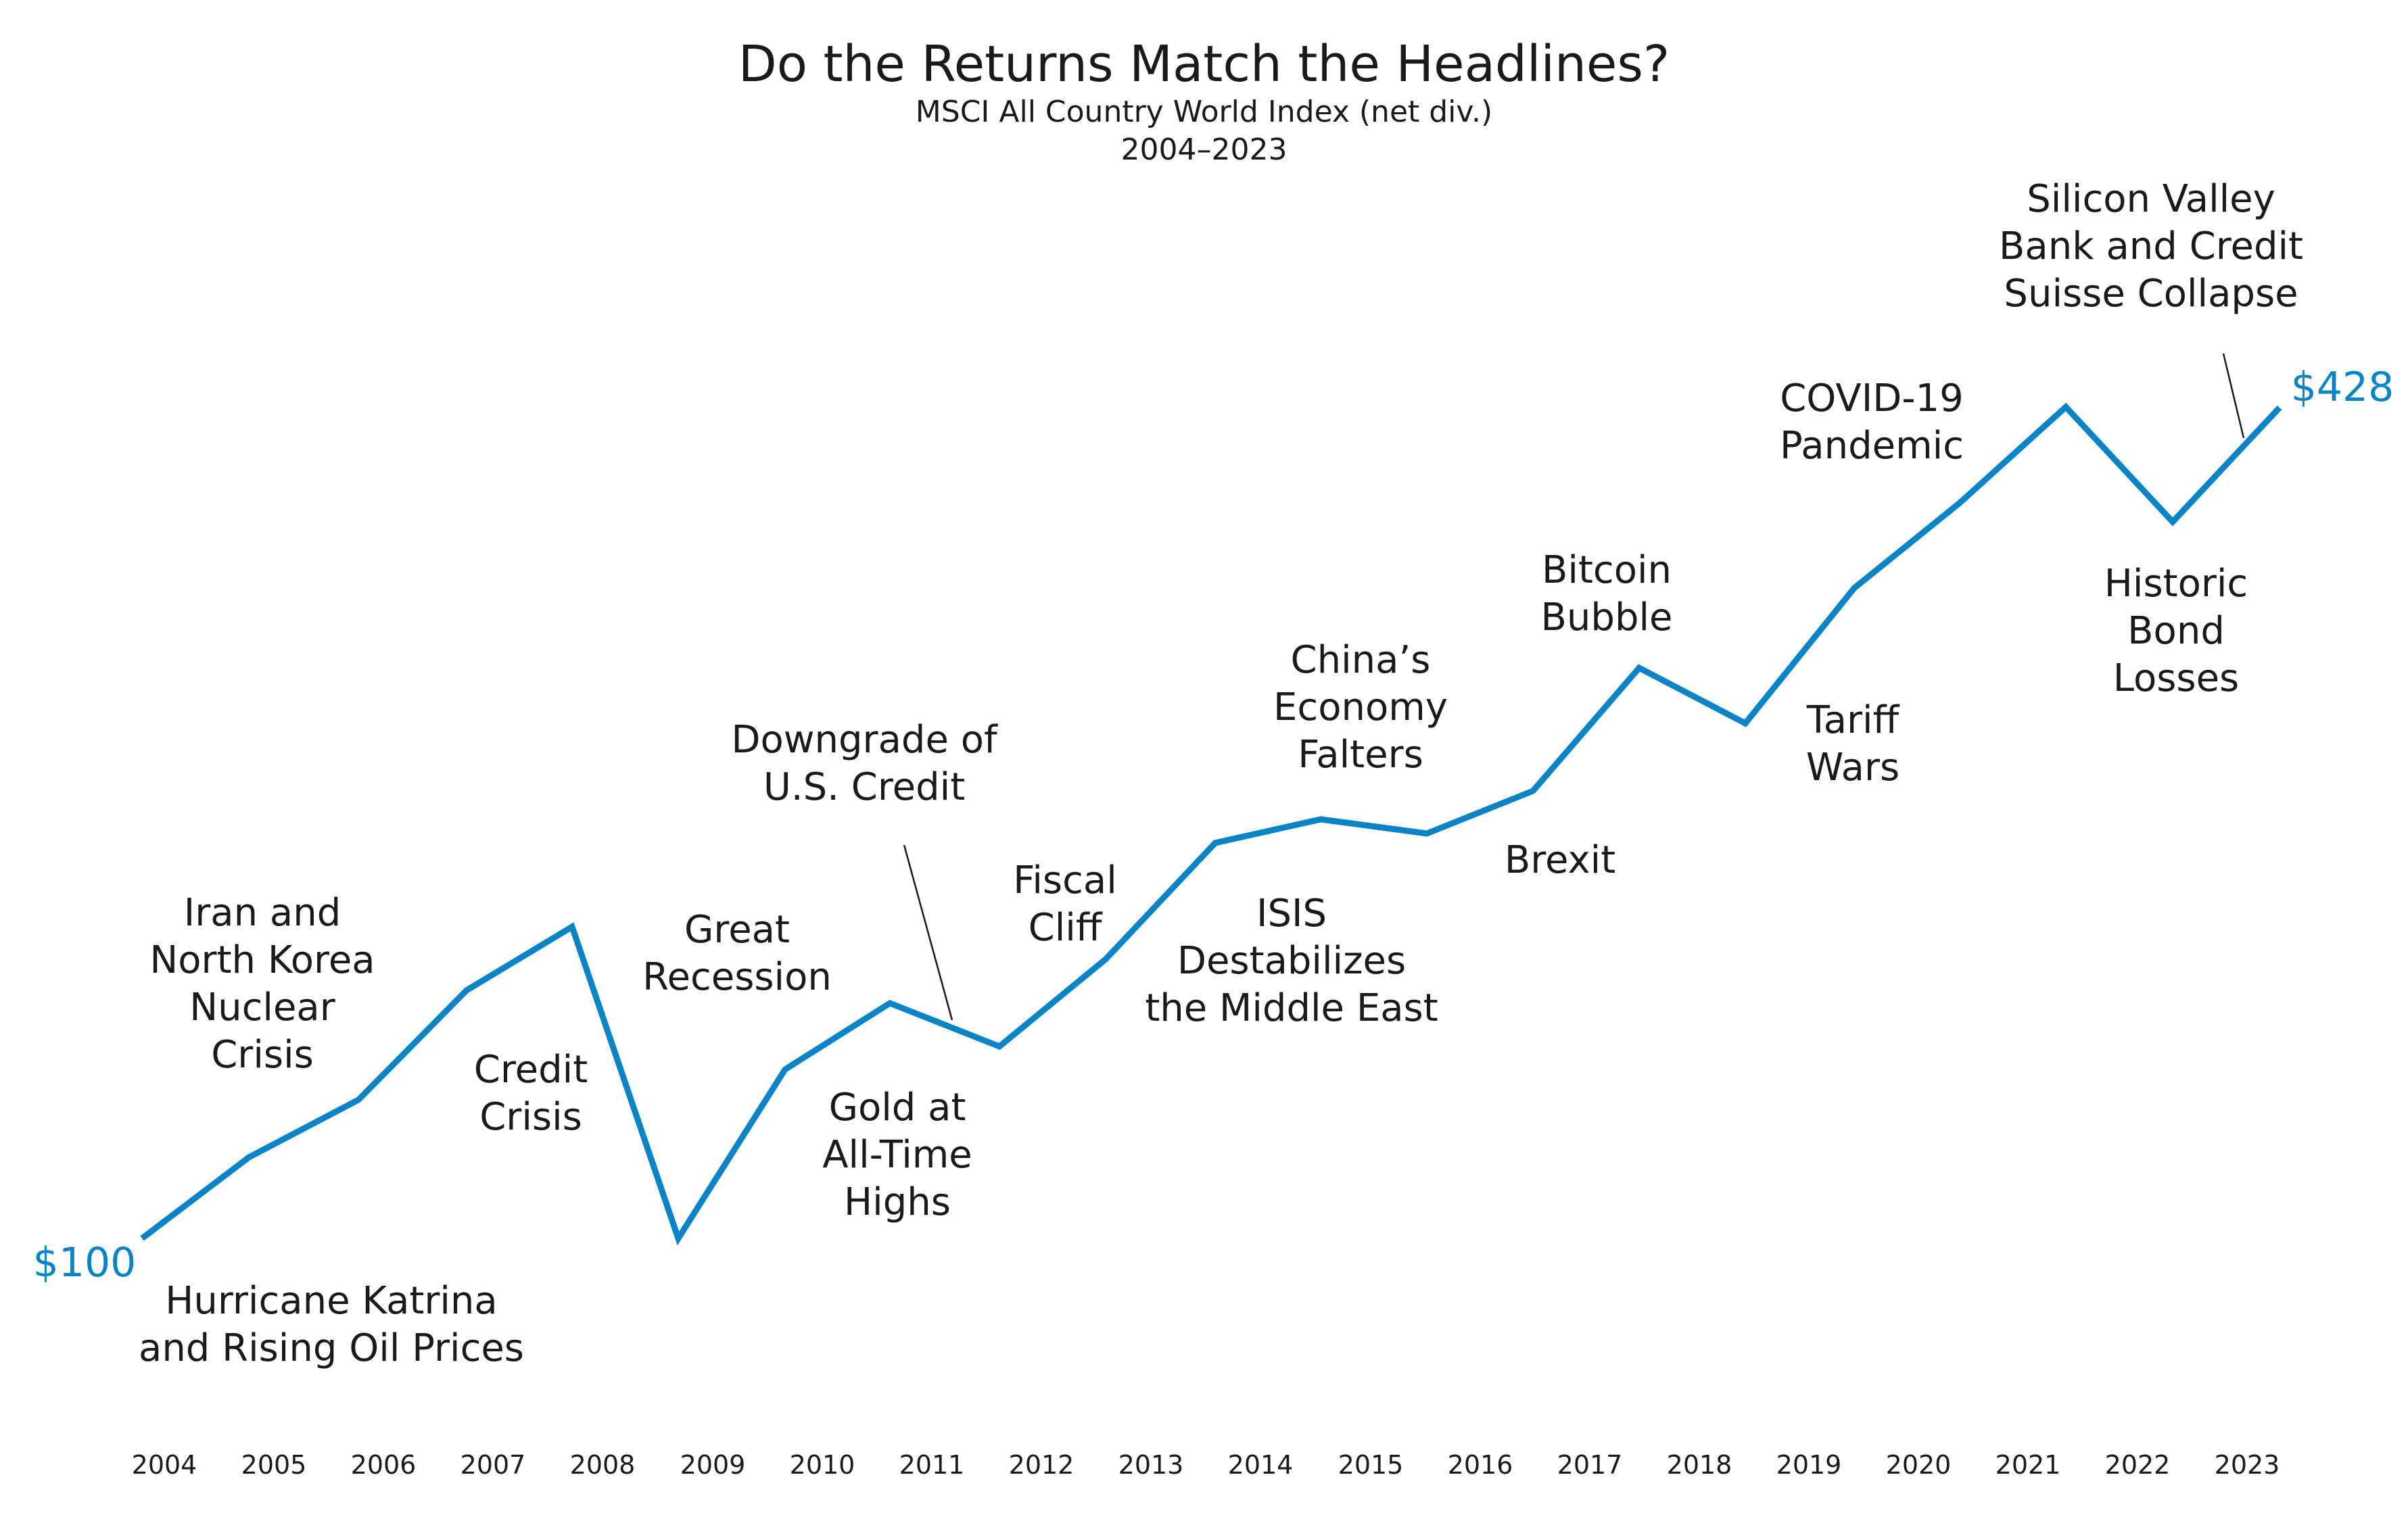  I want to click on annotation-label: Pandemic, so click(1872, 446).